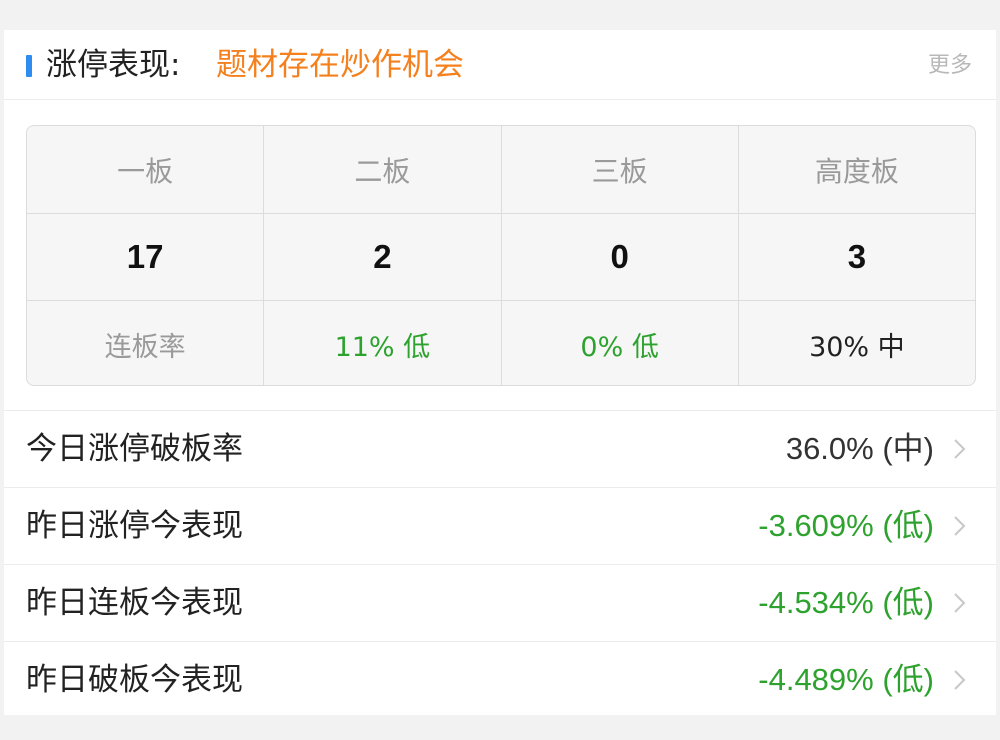  What do you see at coordinates (500, 448) in the screenshot?
I see `metric-row: 今日涨停破板率 36.0% (中)` at bounding box center [500, 448].